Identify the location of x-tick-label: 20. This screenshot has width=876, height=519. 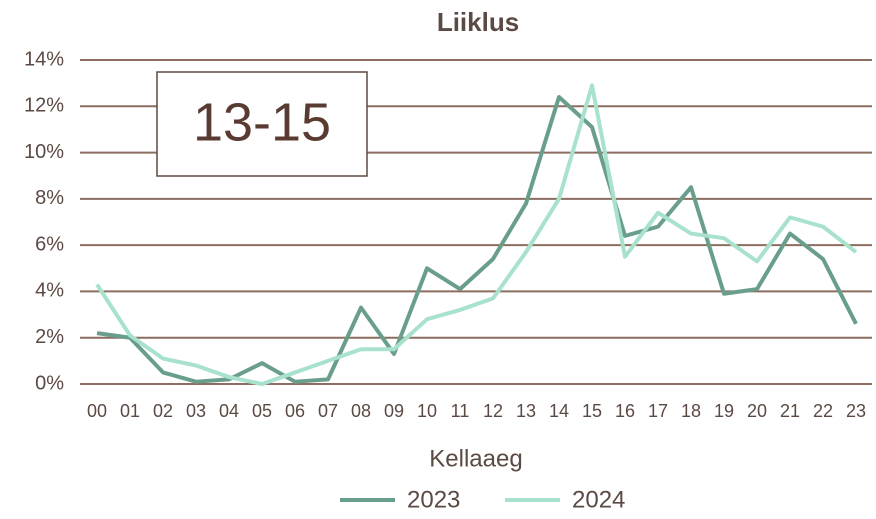
(757, 411).